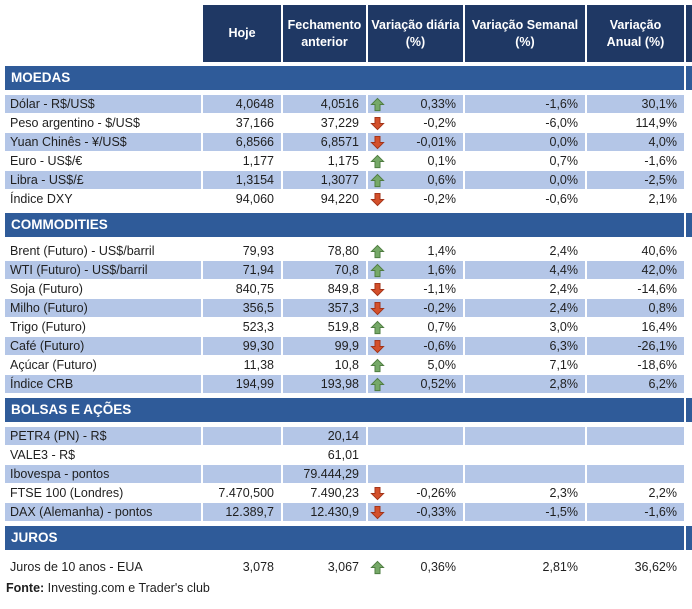  Describe the element at coordinates (436, 142) in the screenshot. I see `variacao-diaria-value: -0,01%` at that location.